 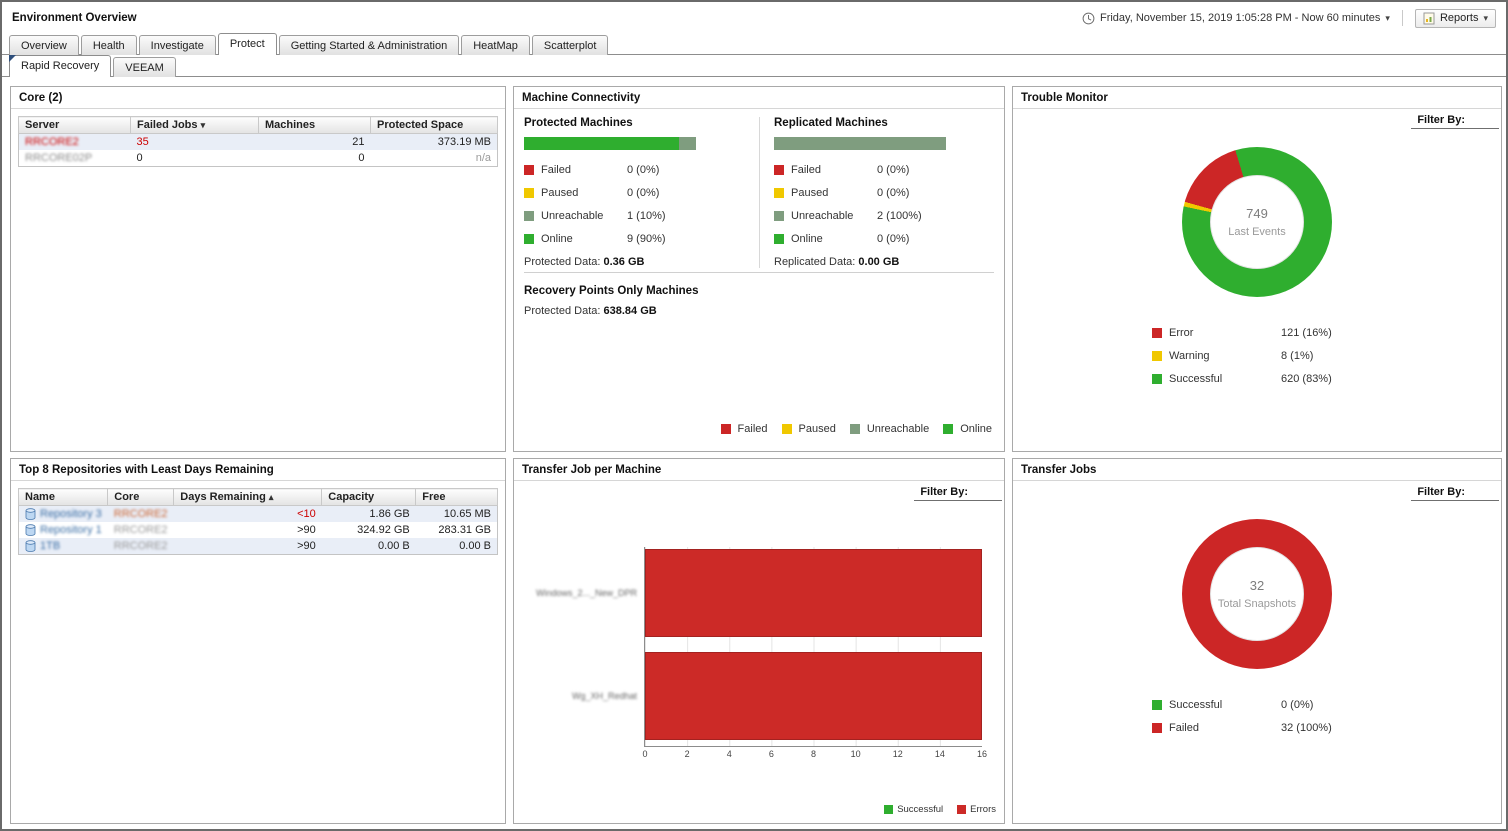 I want to click on column-header-capacity: Capacity, so click(x=369, y=497).